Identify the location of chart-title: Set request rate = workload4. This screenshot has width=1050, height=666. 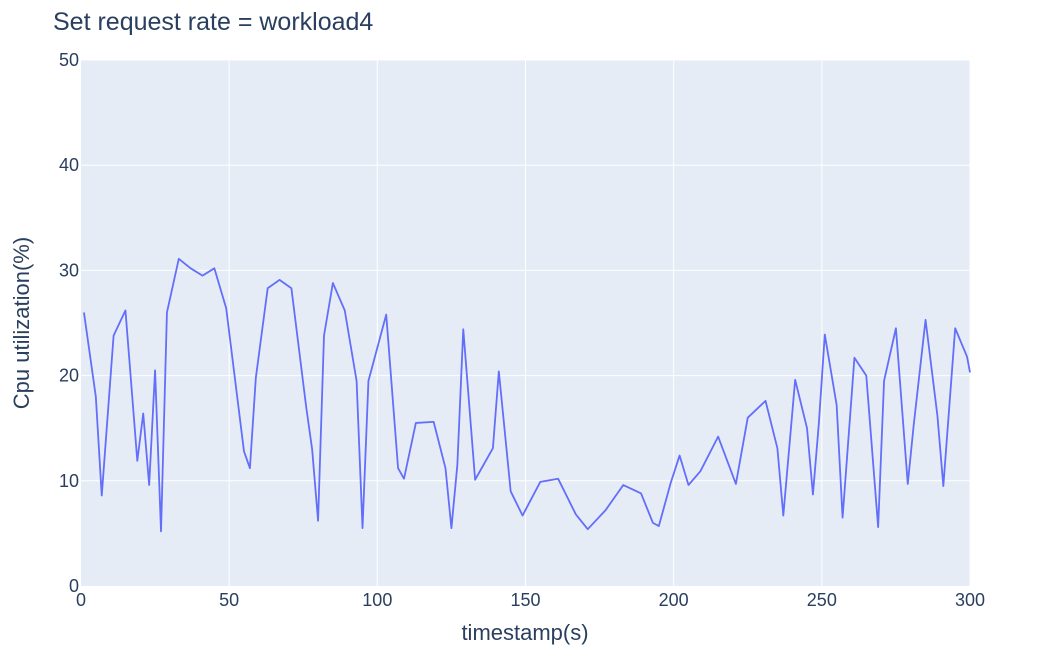
(213, 22).